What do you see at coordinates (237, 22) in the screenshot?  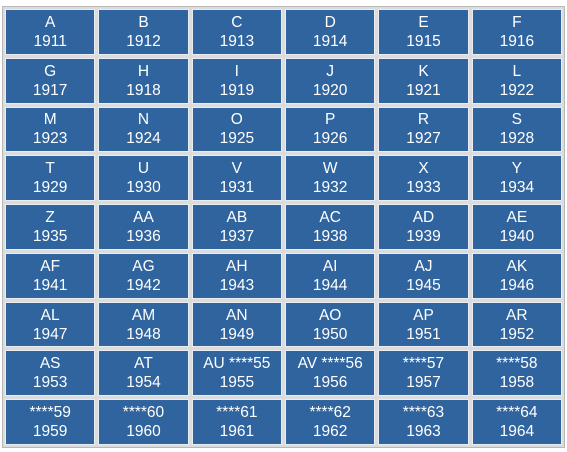 I see `cell-code: C` at bounding box center [237, 22].